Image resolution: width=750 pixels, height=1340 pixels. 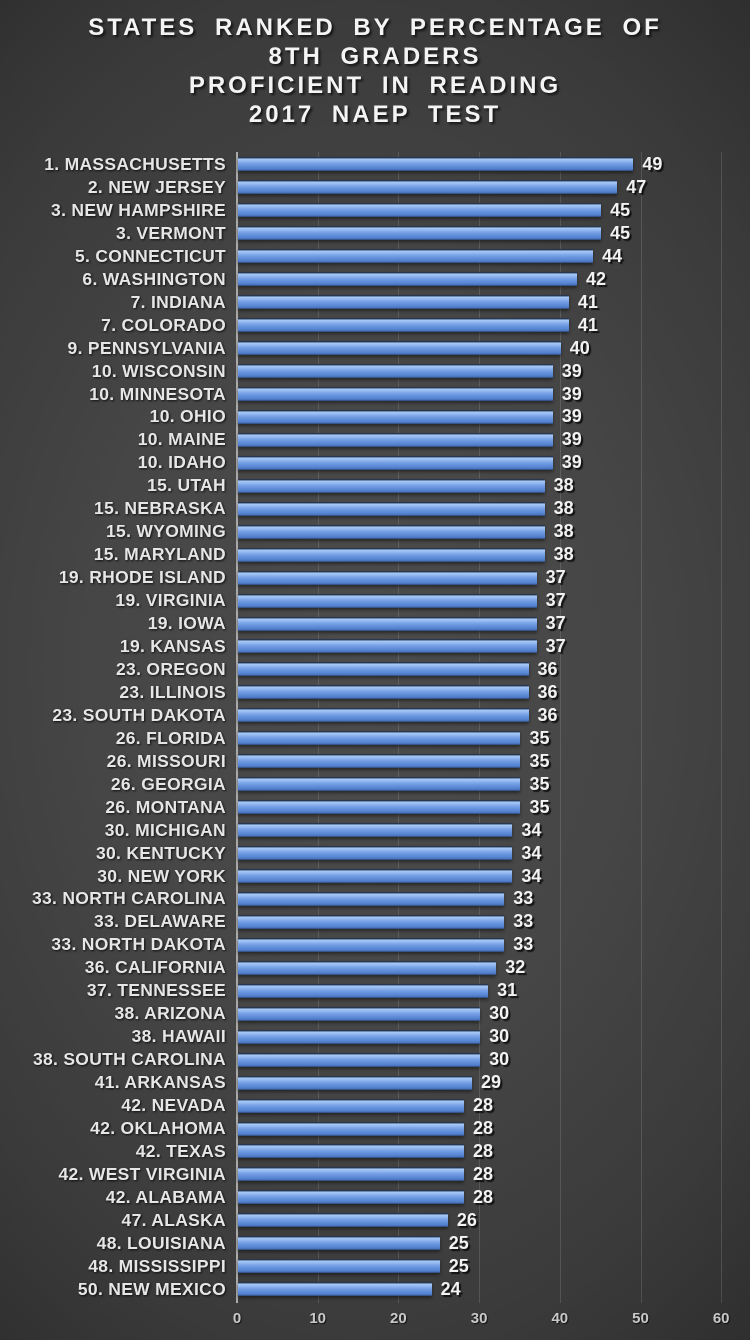 I want to click on bar-track: 37, so click(x=494, y=577).